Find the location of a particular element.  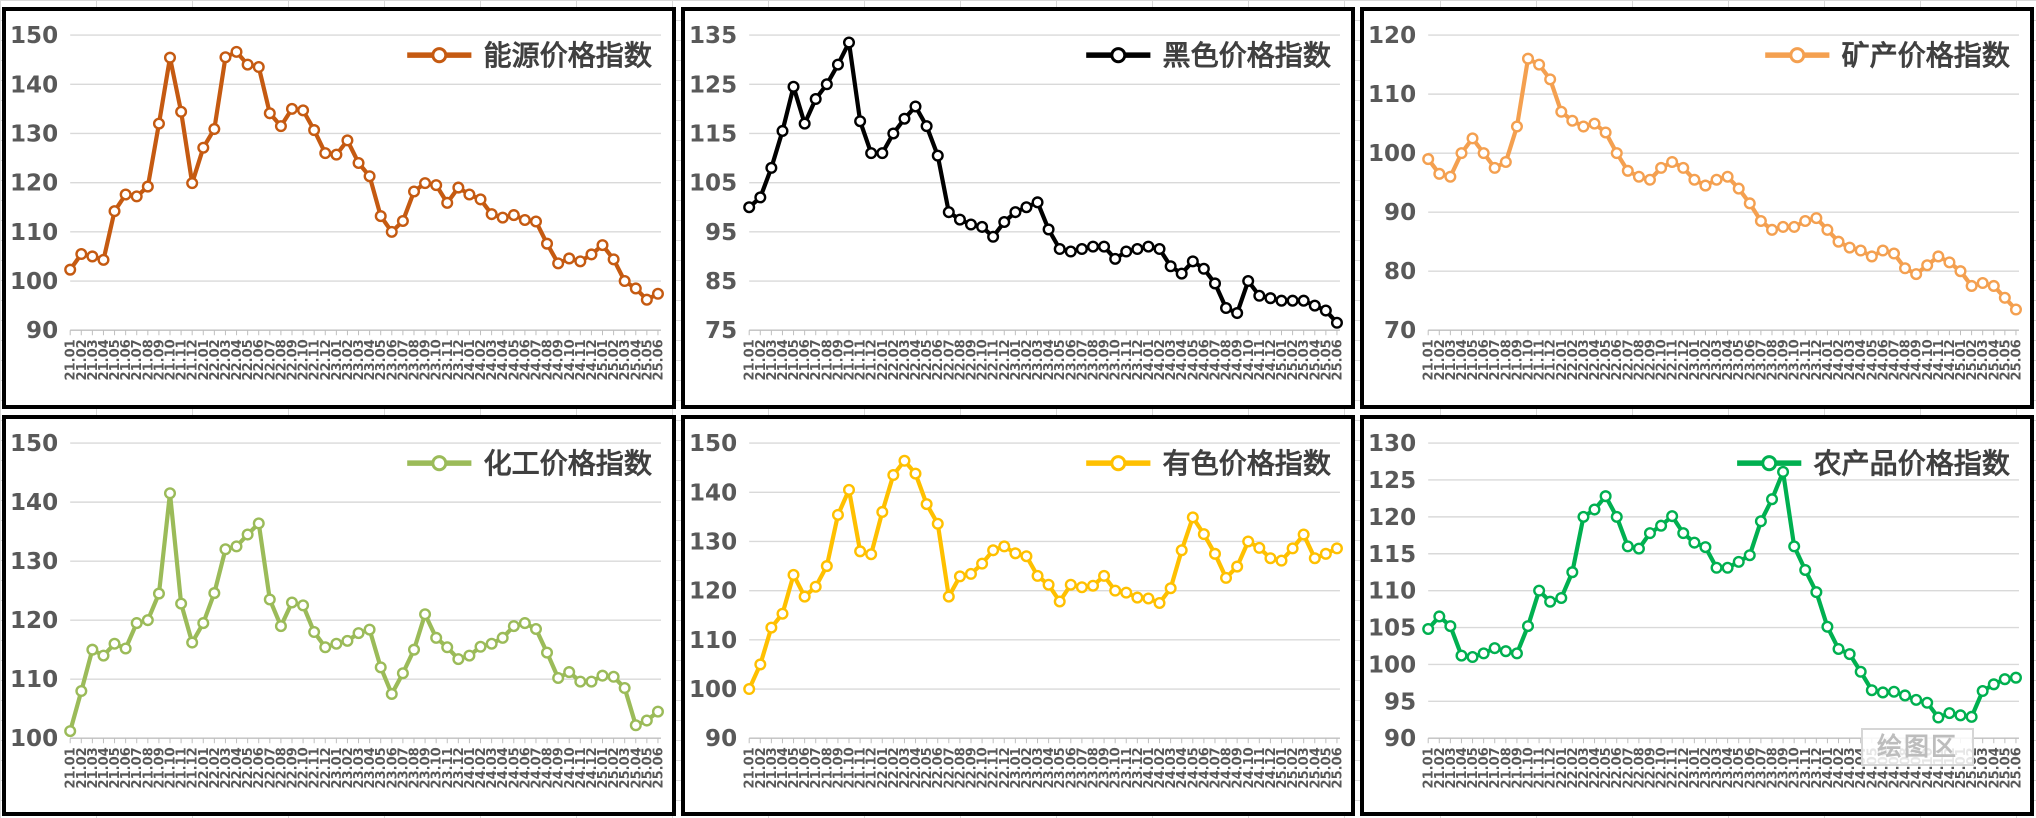

svg-text: 24.04 is located at coordinates (1861, 359).